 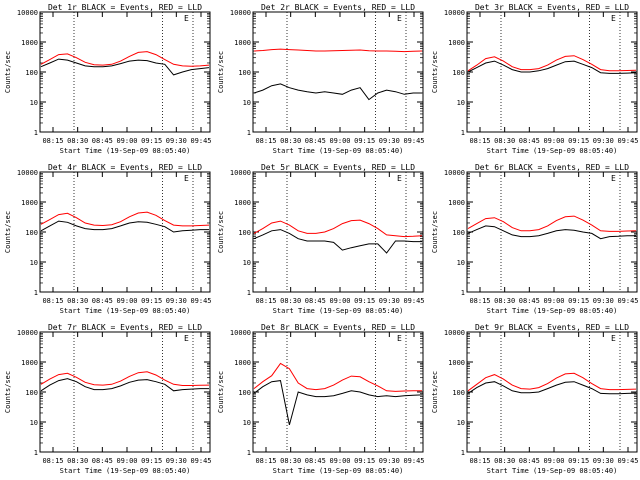 What do you see at coordinates (338, 327) in the screenshot?
I see `panel-title: Det 8r BLACK = Events, RED = LLD` at bounding box center [338, 327].